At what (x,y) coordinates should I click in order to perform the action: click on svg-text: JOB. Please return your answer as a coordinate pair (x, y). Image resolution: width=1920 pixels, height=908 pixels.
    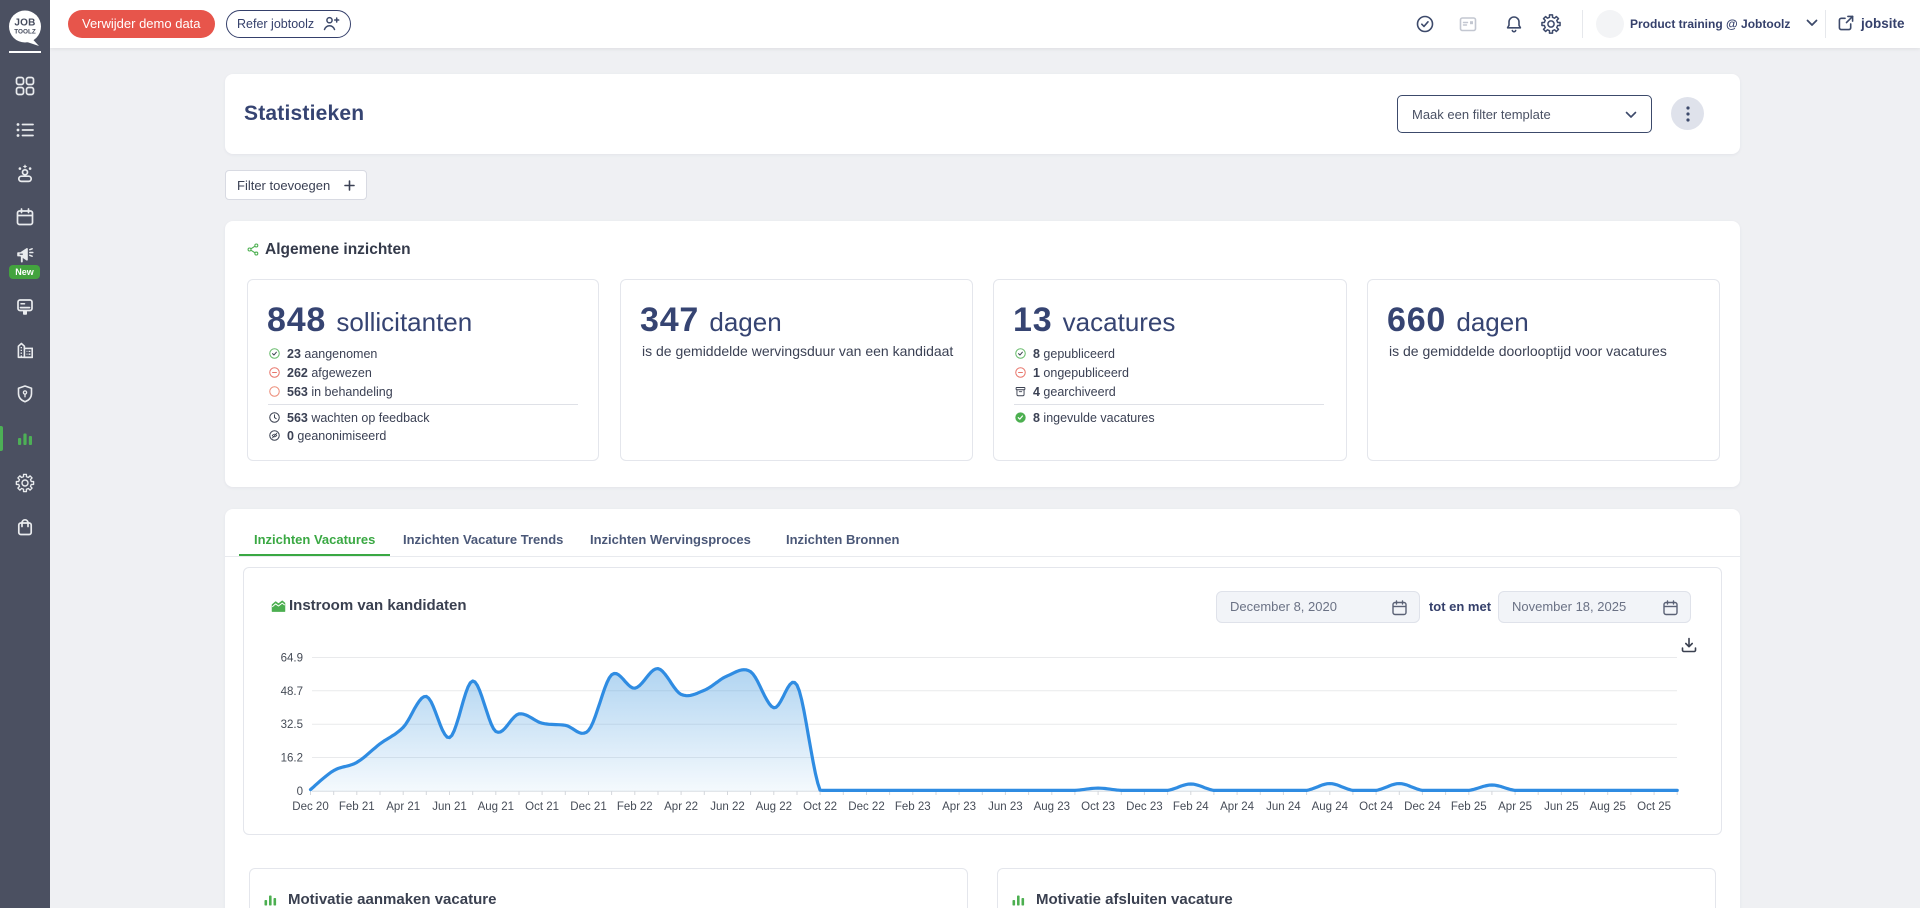
    Looking at the image, I should click on (24, 23).